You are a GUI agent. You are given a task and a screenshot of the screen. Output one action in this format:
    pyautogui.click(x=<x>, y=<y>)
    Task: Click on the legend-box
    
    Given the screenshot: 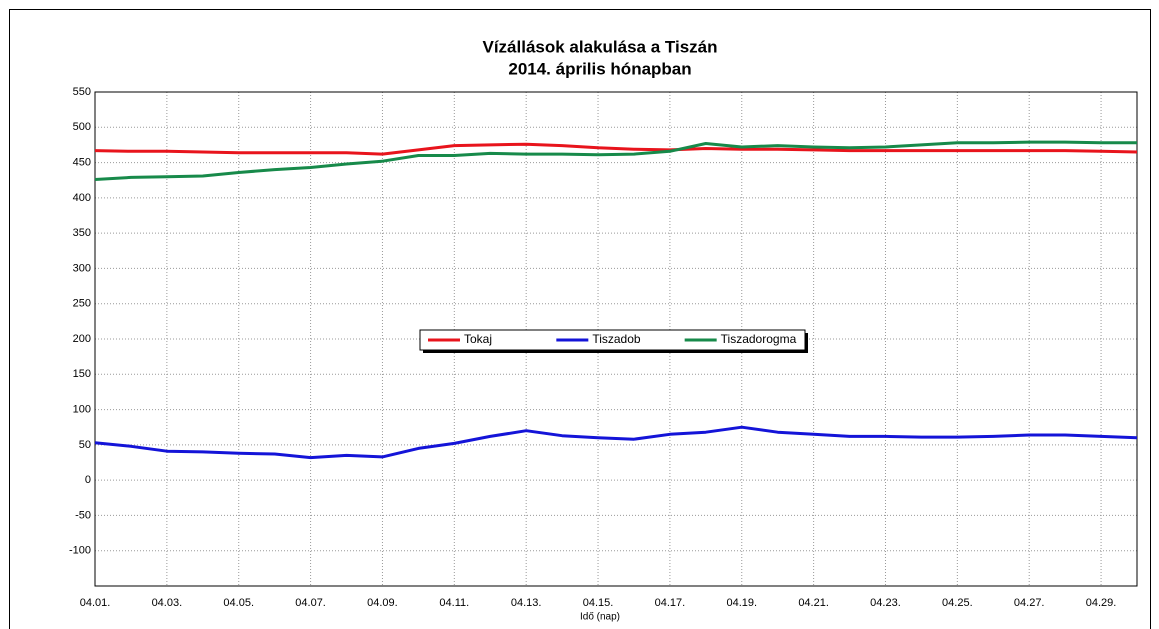 What is the action you would take?
    pyautogui.click(x=612, y=340)
    